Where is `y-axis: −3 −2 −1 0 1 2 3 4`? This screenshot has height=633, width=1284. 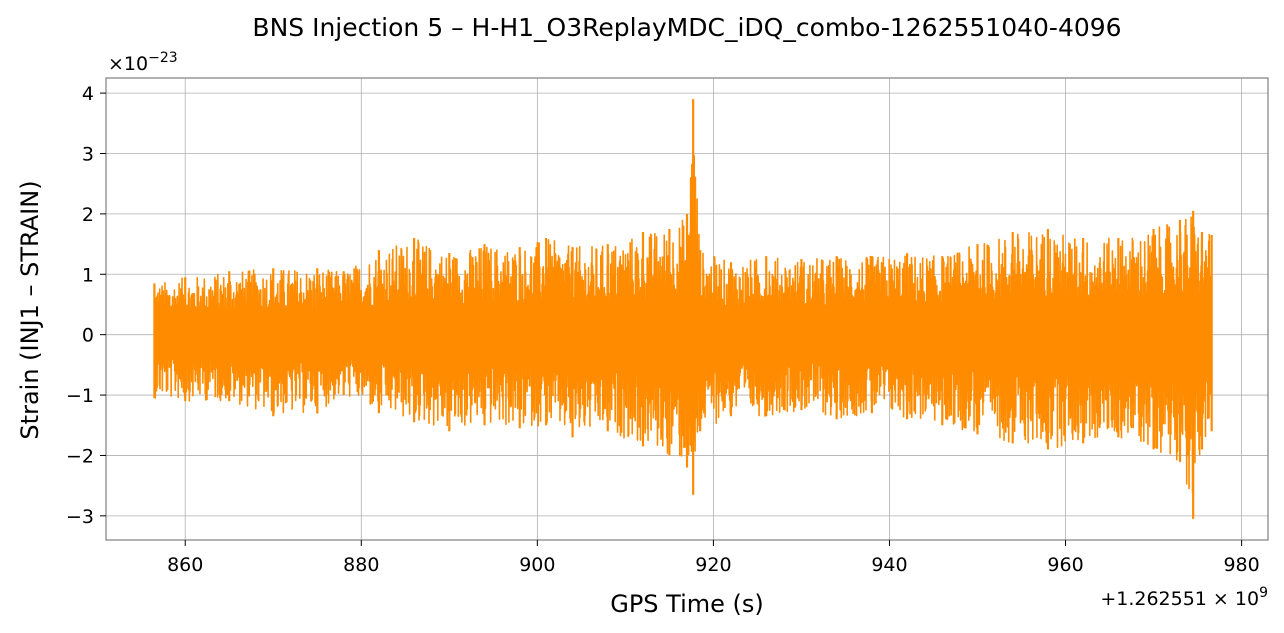 y-axis: −3 −2 −1 0 1 2 3 4 is located at coordinates (86, 305).